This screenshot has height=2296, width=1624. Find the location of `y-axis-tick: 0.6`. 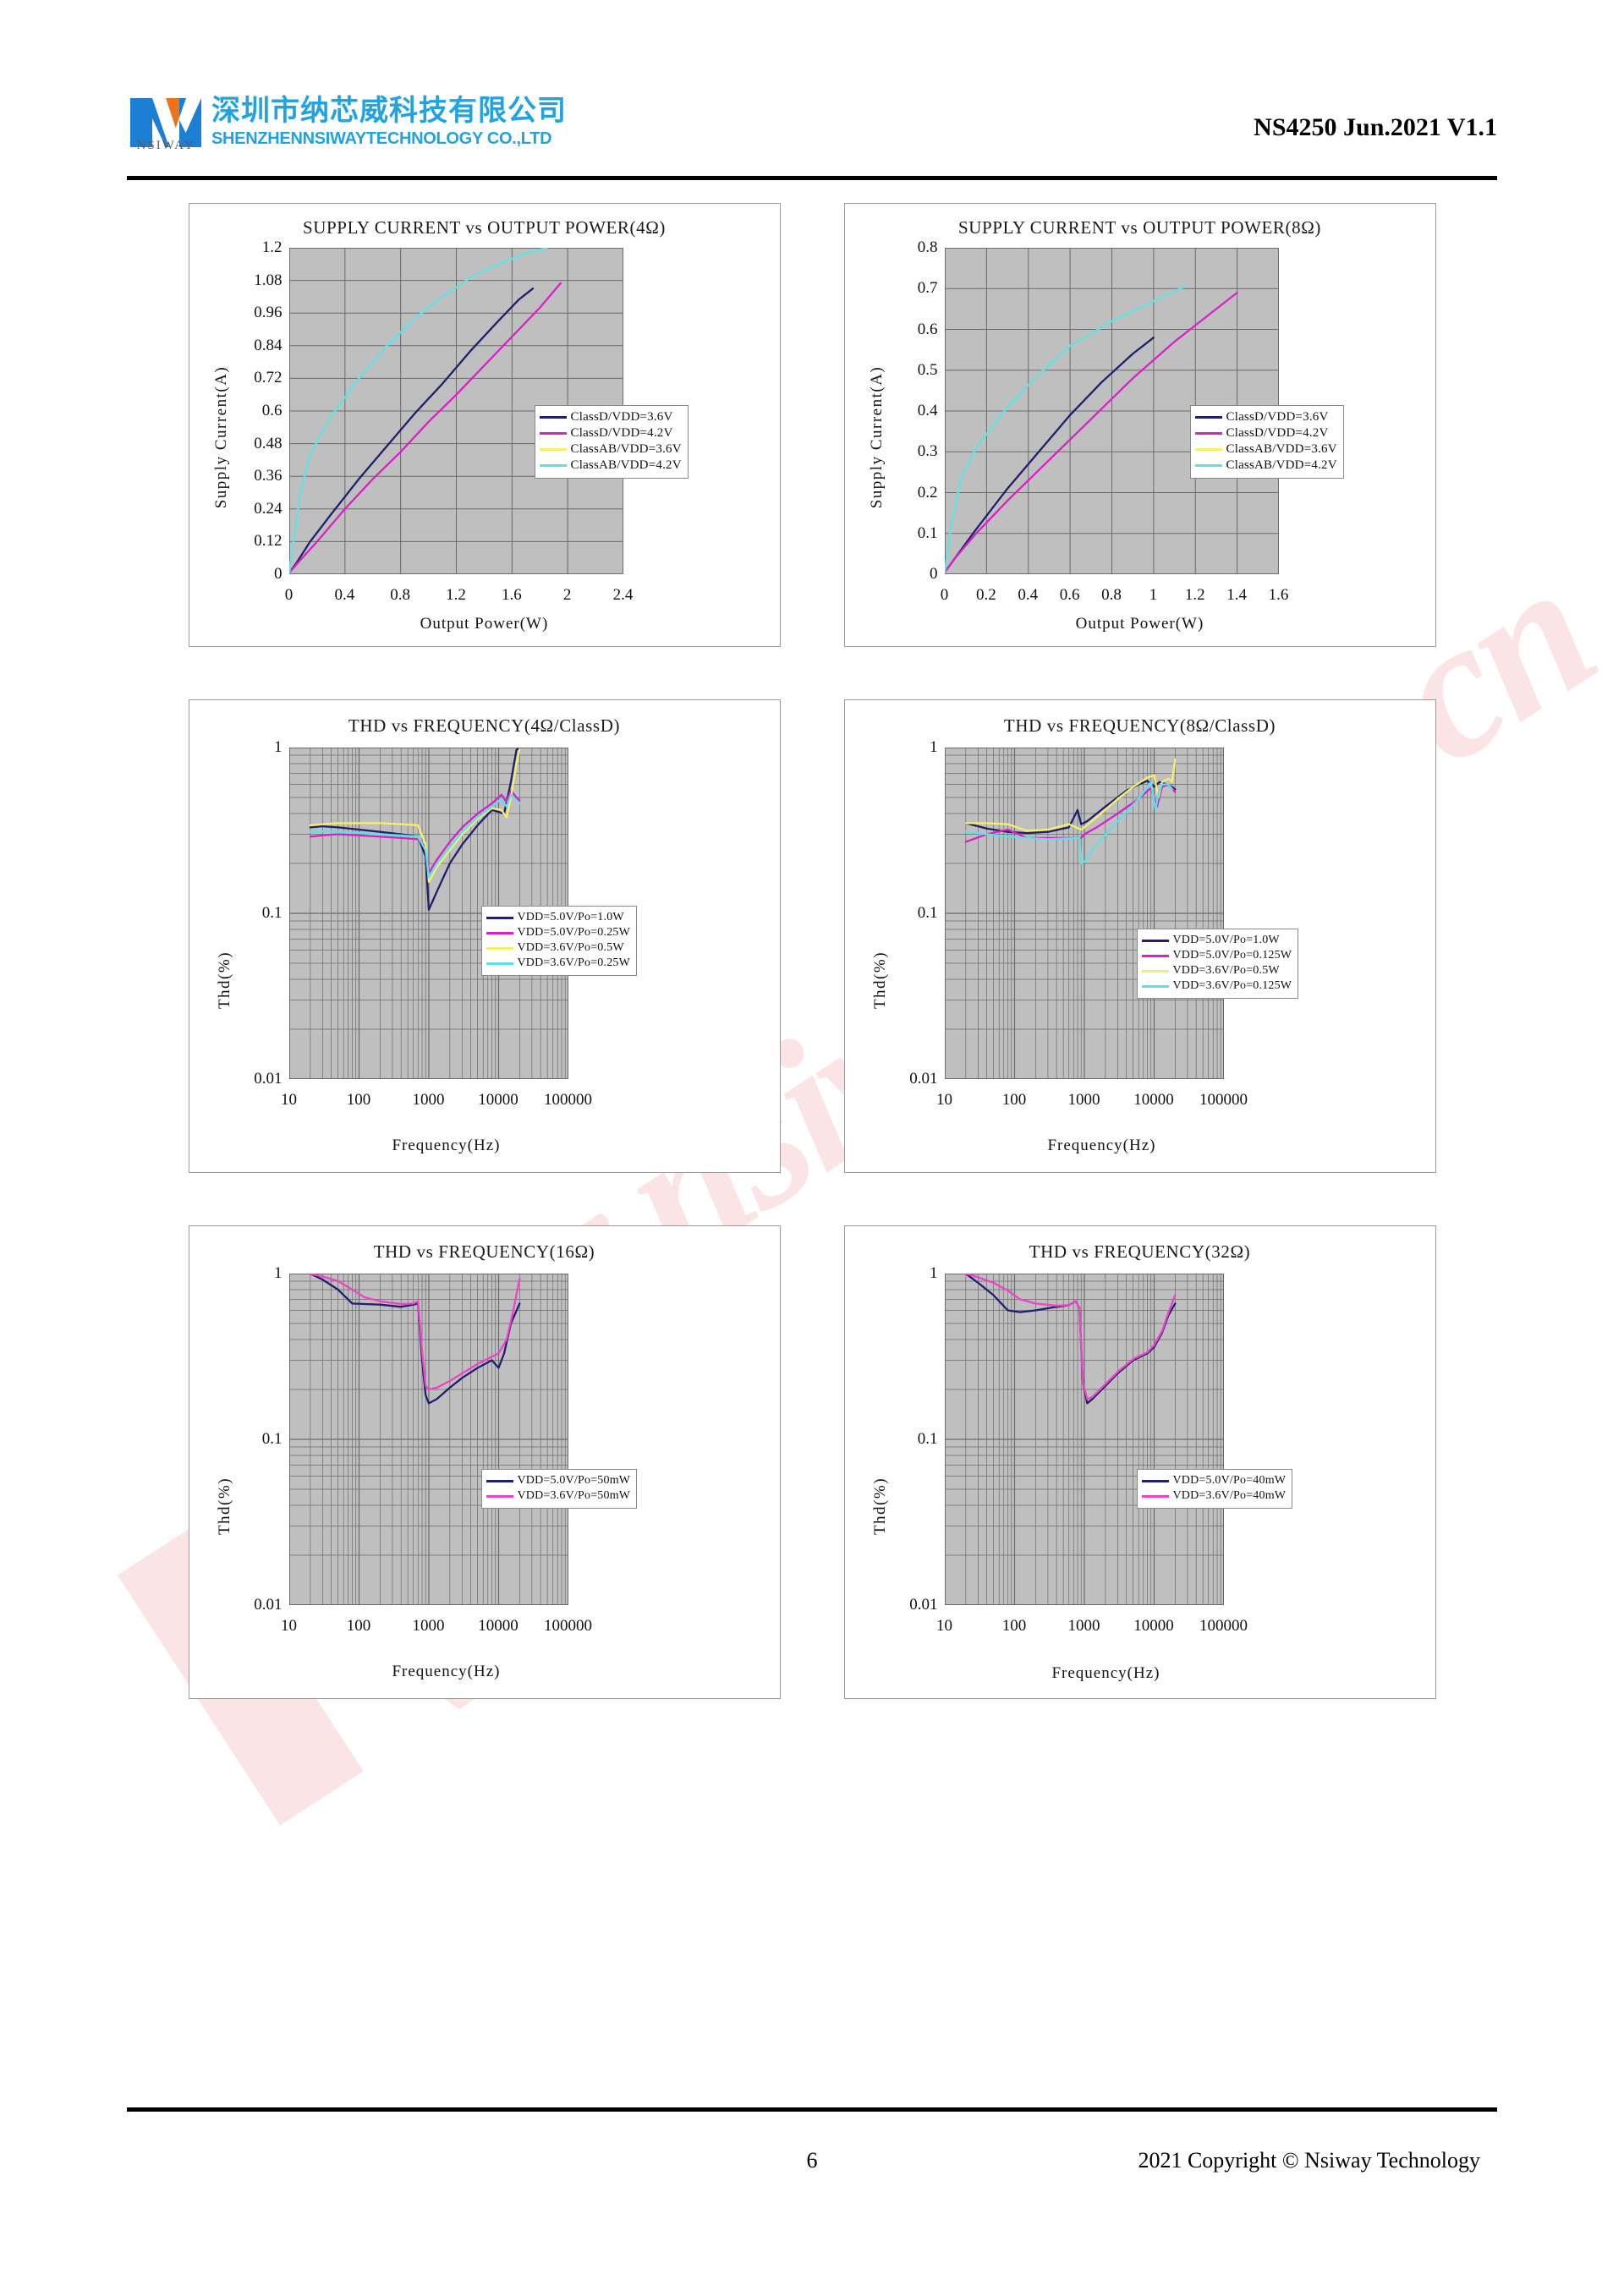

y-axis-tick: 0.6 is located at coordinates (272, 410).